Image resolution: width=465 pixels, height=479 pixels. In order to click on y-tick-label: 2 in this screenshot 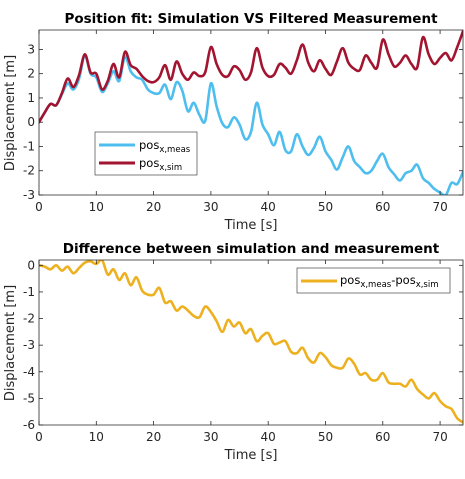, I will do `click(31, 74)`.